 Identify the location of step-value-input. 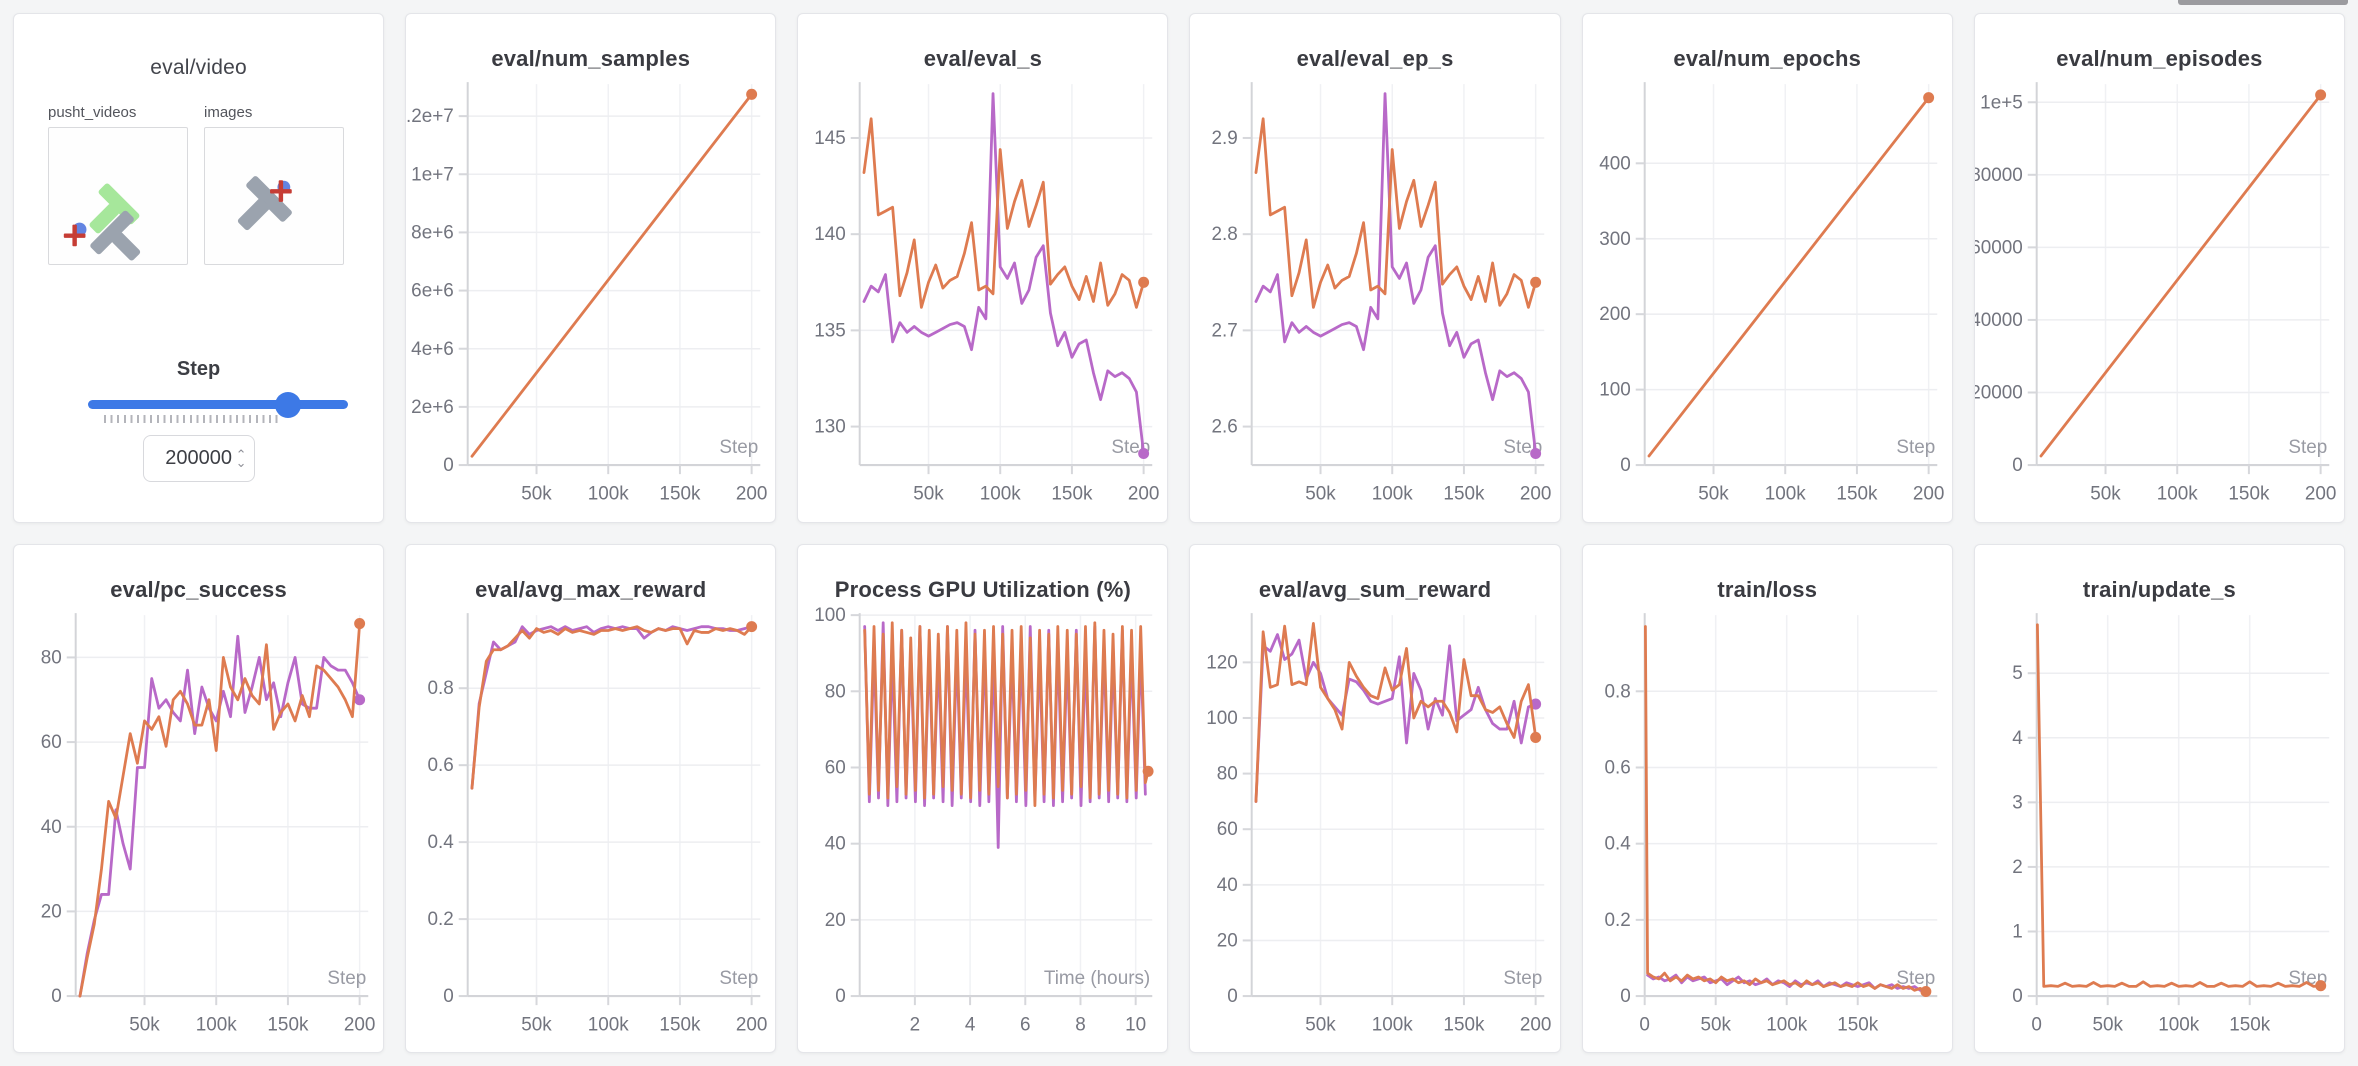
(198, 458).